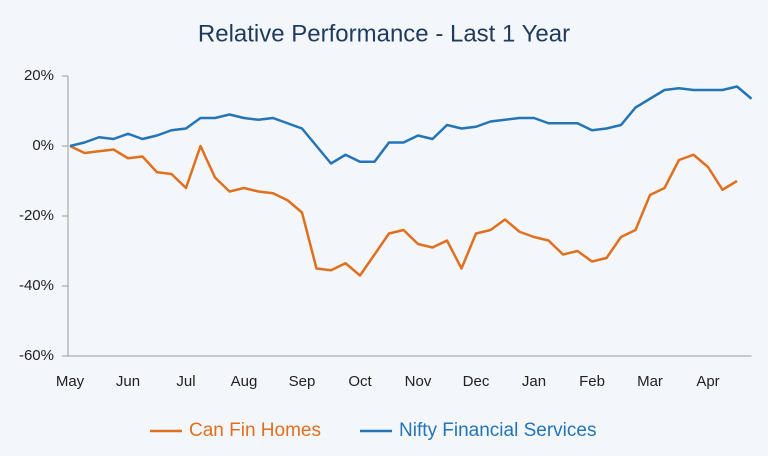 This screenshot has width=768, height=456. I want to click on y-tick-label: 20%, so click(39, 75).